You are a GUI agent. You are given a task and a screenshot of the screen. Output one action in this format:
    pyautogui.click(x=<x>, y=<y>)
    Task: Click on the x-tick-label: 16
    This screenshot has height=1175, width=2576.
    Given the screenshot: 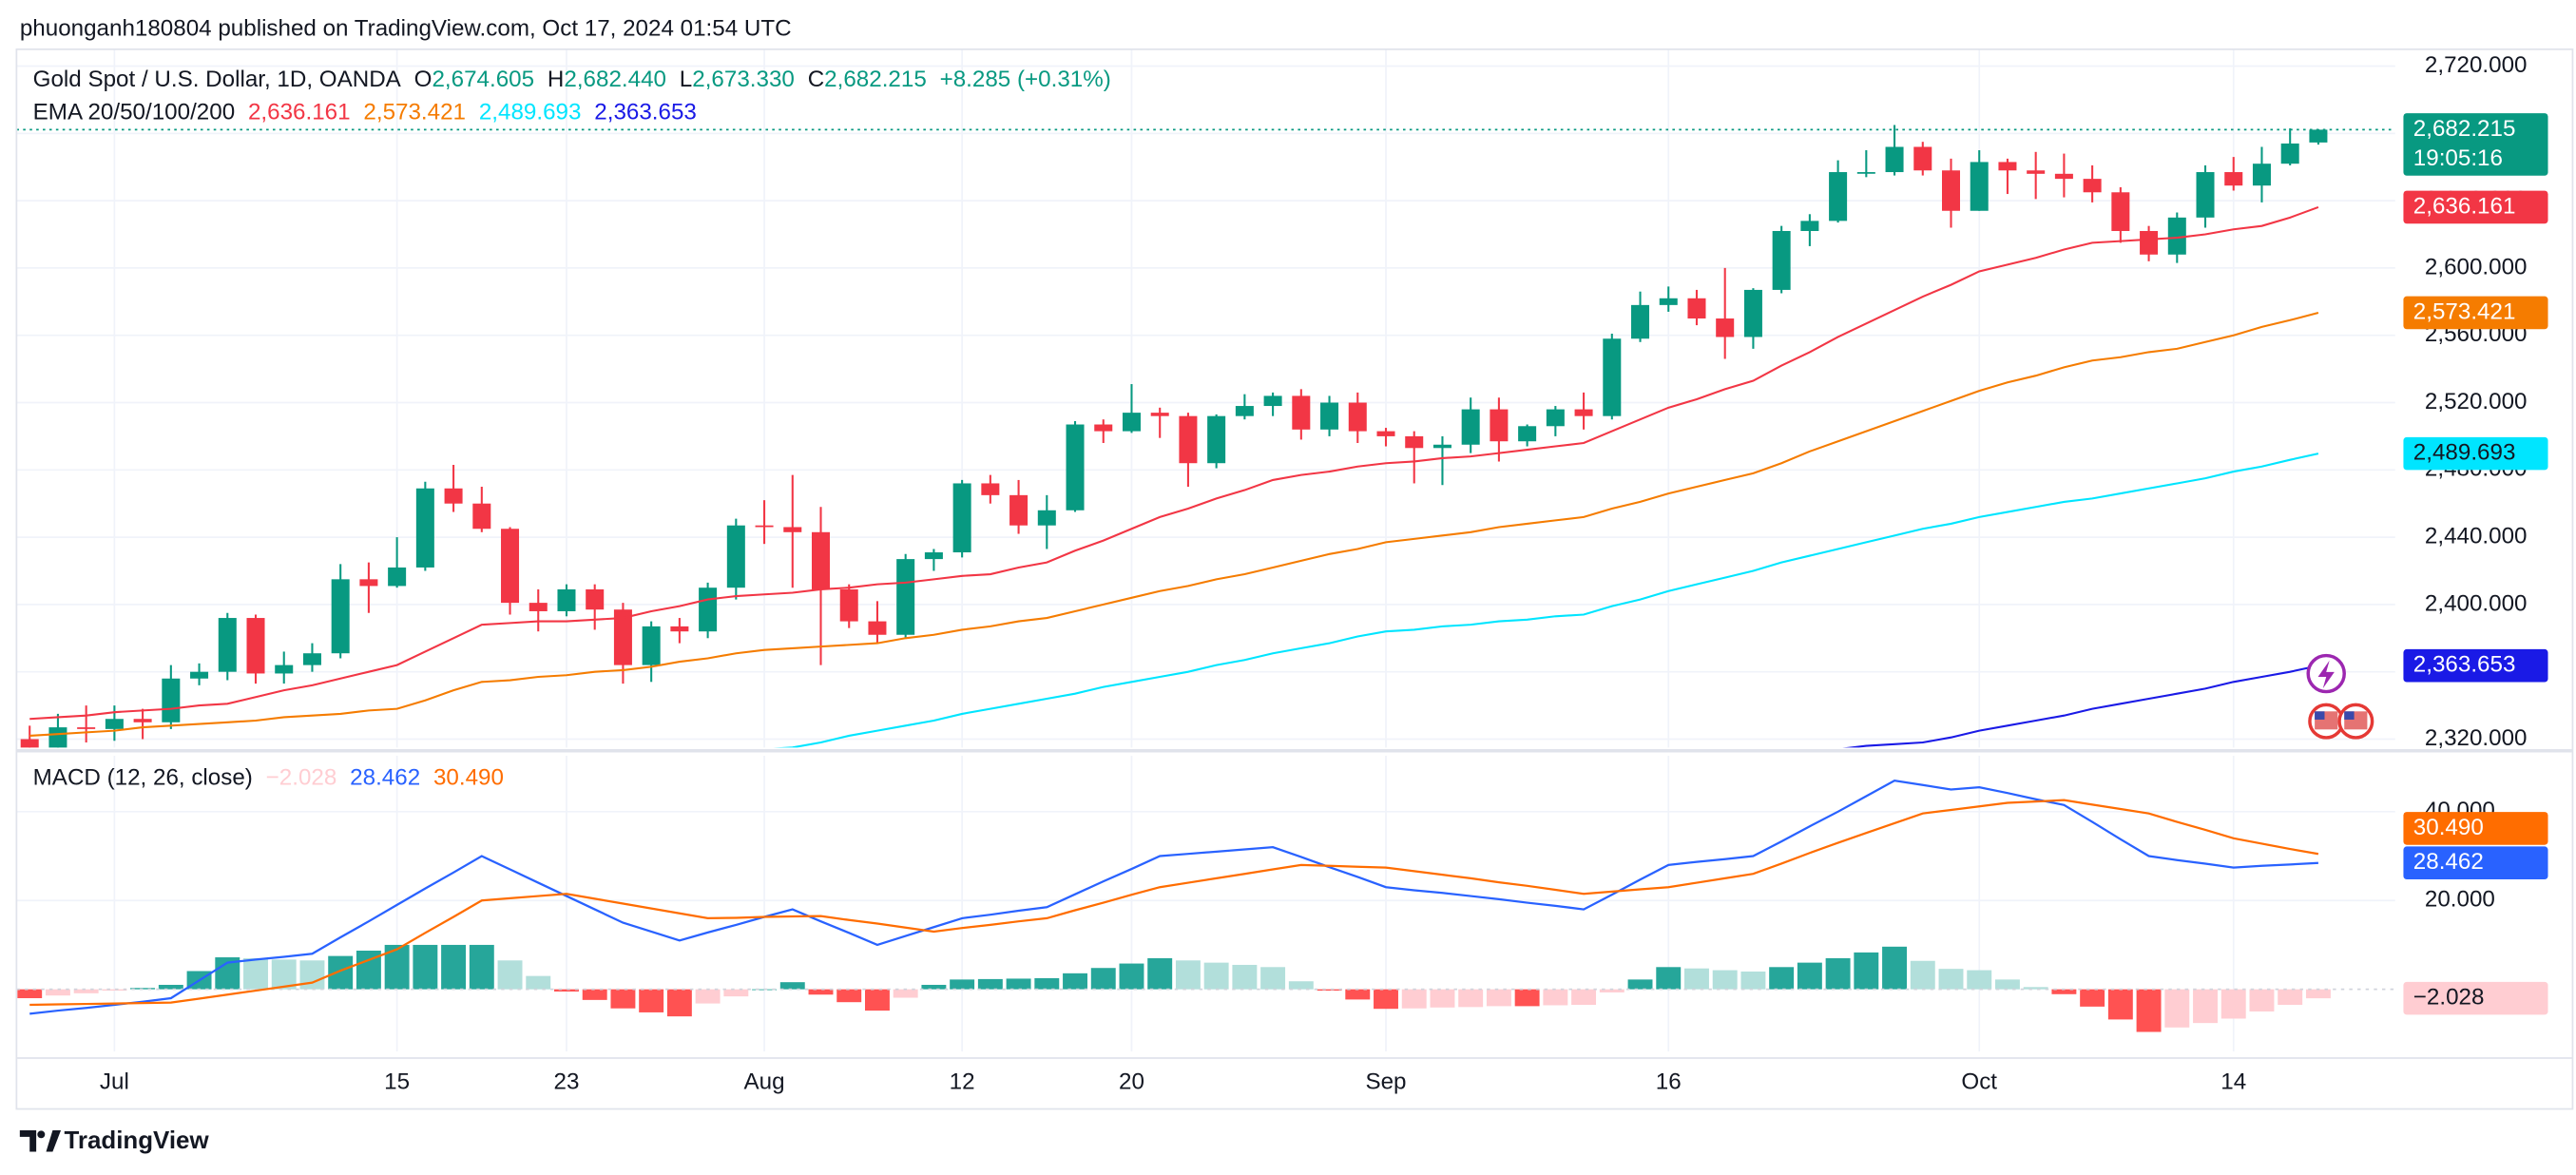 What is the action you would take?
    pyautogui.click(x=1669, y=1081)
    